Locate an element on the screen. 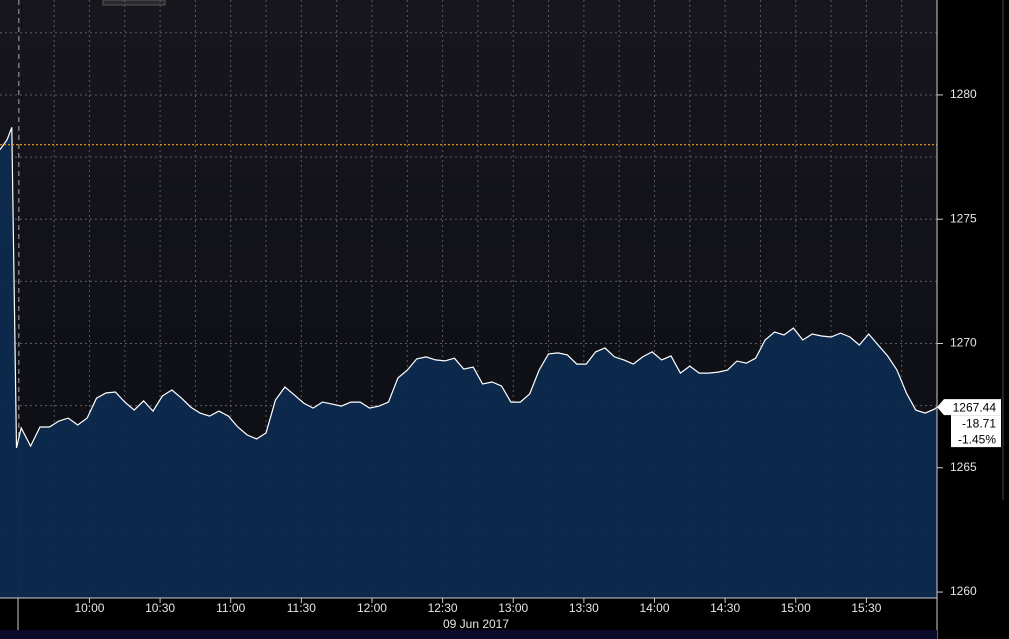  x-tick-label: 14:00 is located at coordinates (654, 608).